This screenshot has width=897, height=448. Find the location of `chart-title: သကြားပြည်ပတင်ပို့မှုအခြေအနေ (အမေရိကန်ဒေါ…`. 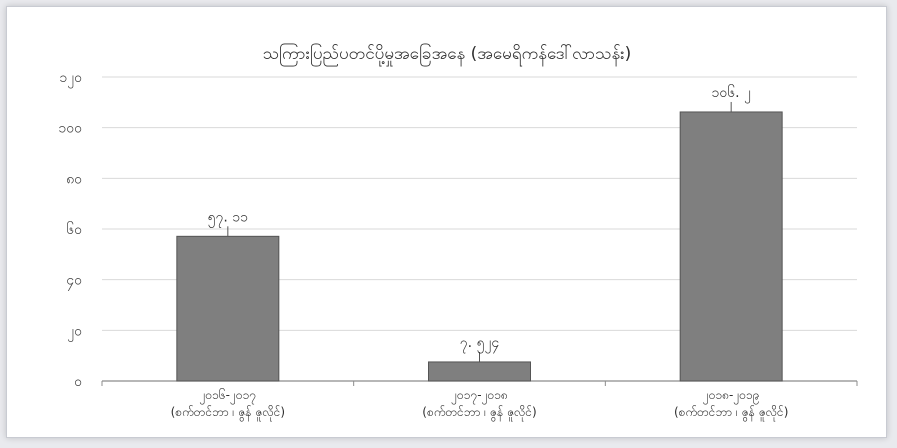

chart-title: သကြားပြည်ပတင်ပို့မှုအခြေအနေ (အမေရိကန်ဒေါ… is located at coordinates (447, 54).